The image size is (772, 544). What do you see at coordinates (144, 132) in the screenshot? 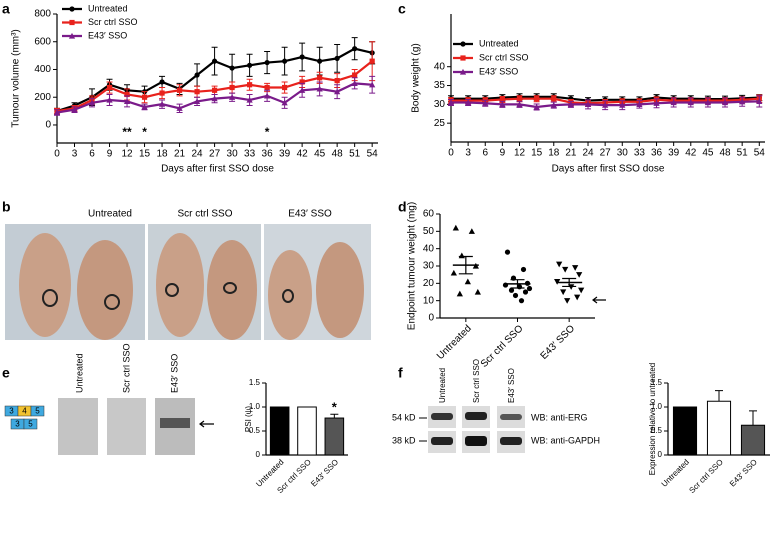
I see `annotation: *` at bounding box center [144, 132].